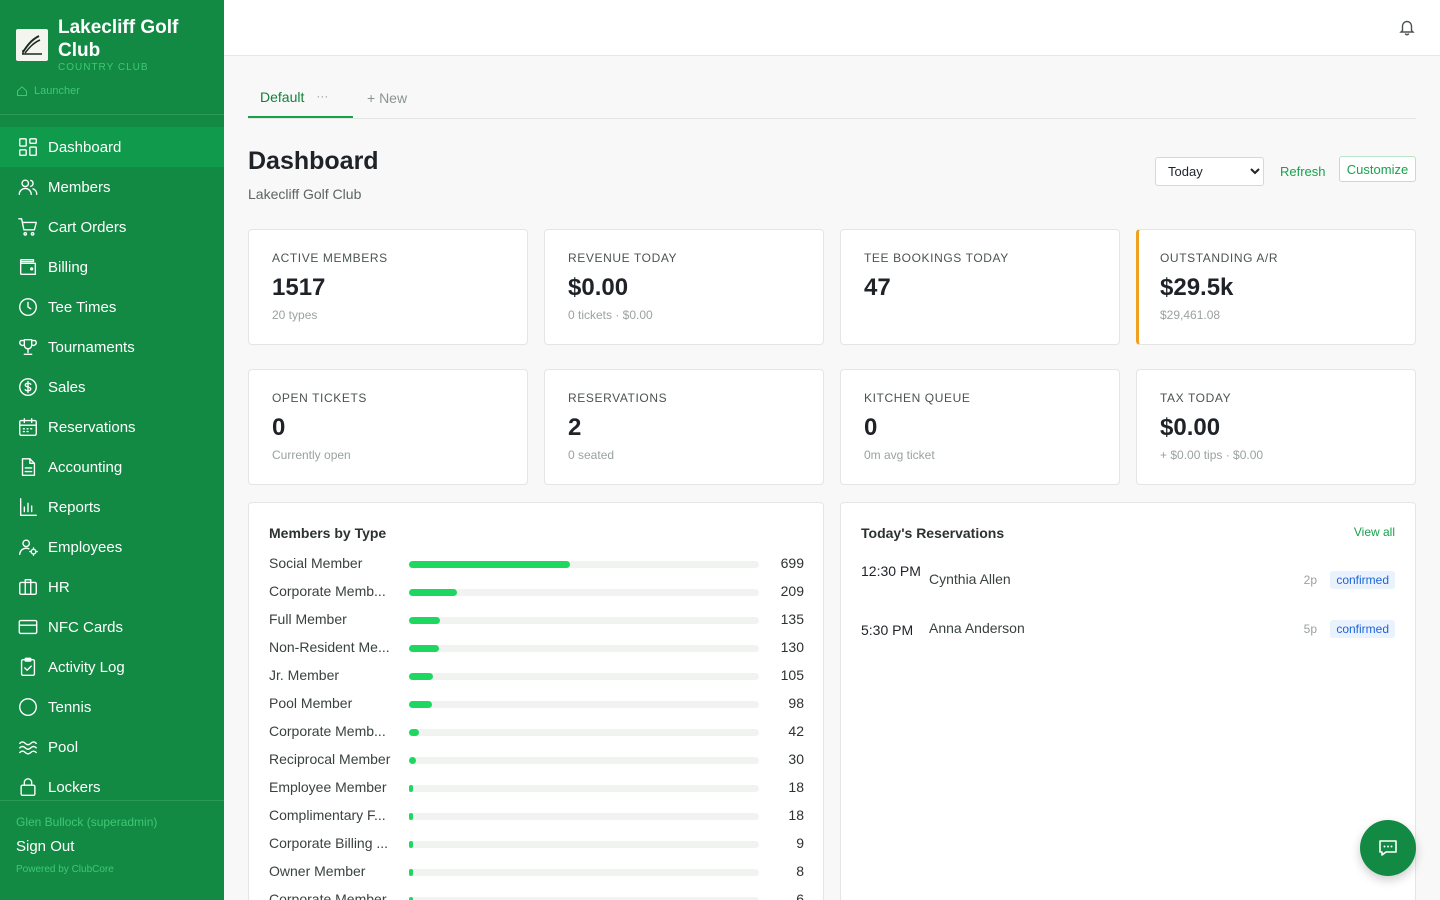 Image resolution: width=1440 pixels, height=900 pixels. Describe the element at coordinates (575, 427) in the screenshot. I see `kpi-value: 2` at that location.